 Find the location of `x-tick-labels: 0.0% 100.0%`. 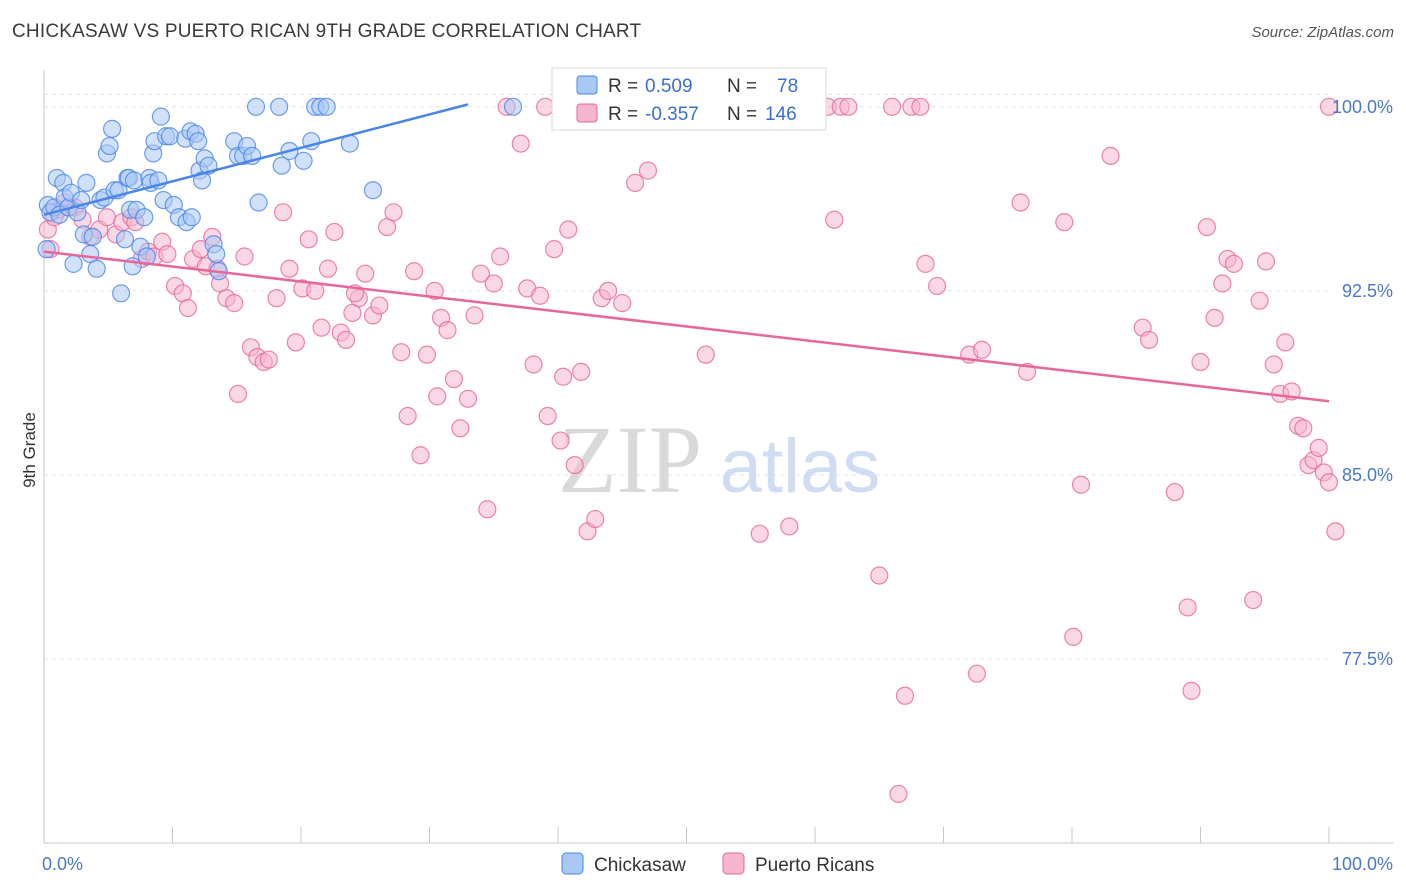

x-tick-labels: 0.0% 100.0% is located at coordinates (717, 864).